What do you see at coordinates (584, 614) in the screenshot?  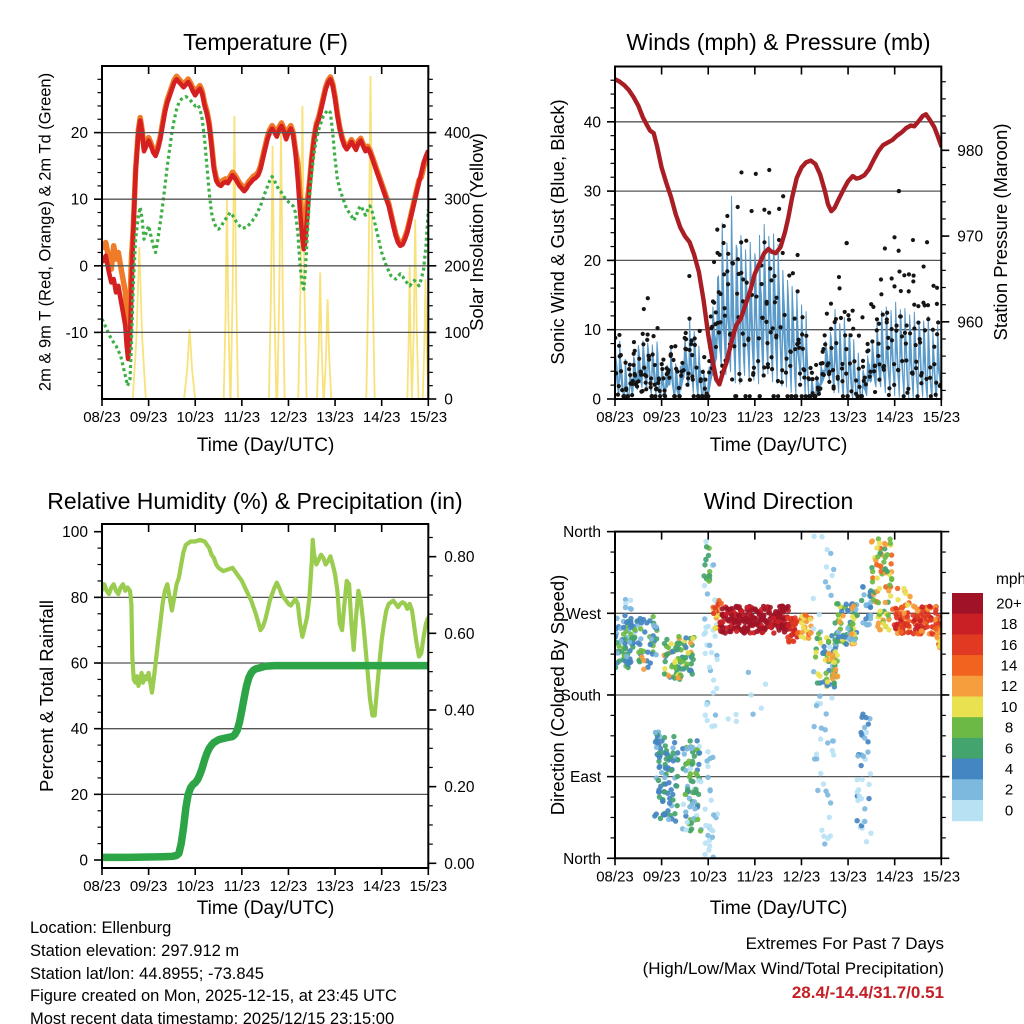 I see `y-tick-label: West` at bounding box center [584, 614].